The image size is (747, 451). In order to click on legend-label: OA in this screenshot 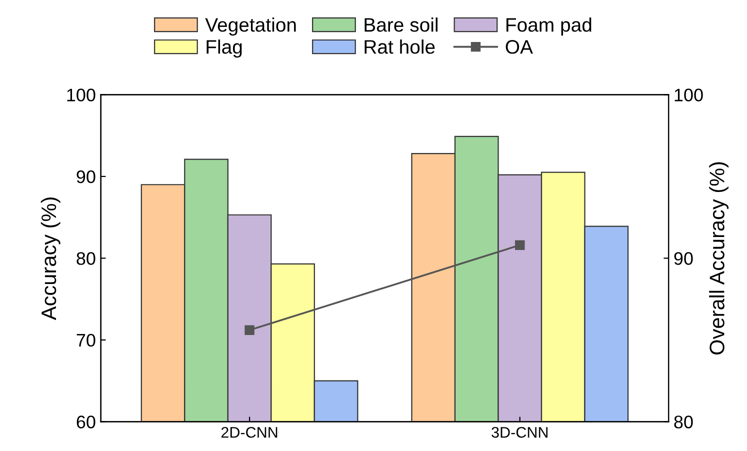, I will do `click(519, 47)`.